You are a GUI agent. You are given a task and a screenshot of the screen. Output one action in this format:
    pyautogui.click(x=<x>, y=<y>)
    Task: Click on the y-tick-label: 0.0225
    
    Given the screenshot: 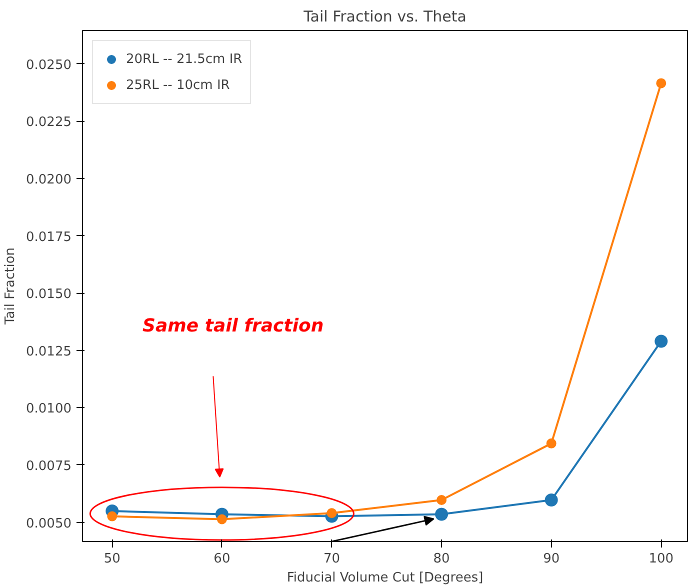 What is the action you would take?
    pyautogui.click(x=49, y=122)
    